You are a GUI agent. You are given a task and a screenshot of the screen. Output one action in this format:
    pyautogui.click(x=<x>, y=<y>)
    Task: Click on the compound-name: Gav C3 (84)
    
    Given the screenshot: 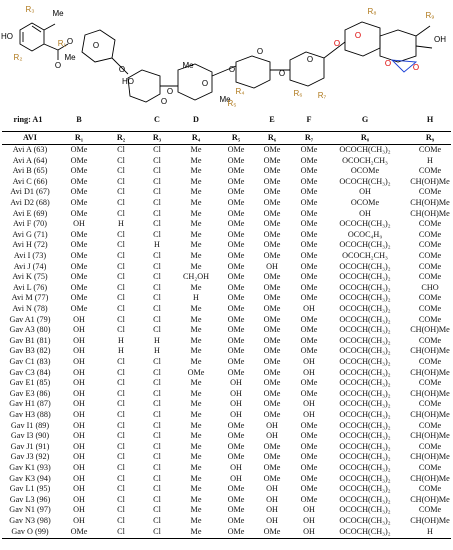 What is the action you would take?
    pyautogui.click(x=30, y=372)
    